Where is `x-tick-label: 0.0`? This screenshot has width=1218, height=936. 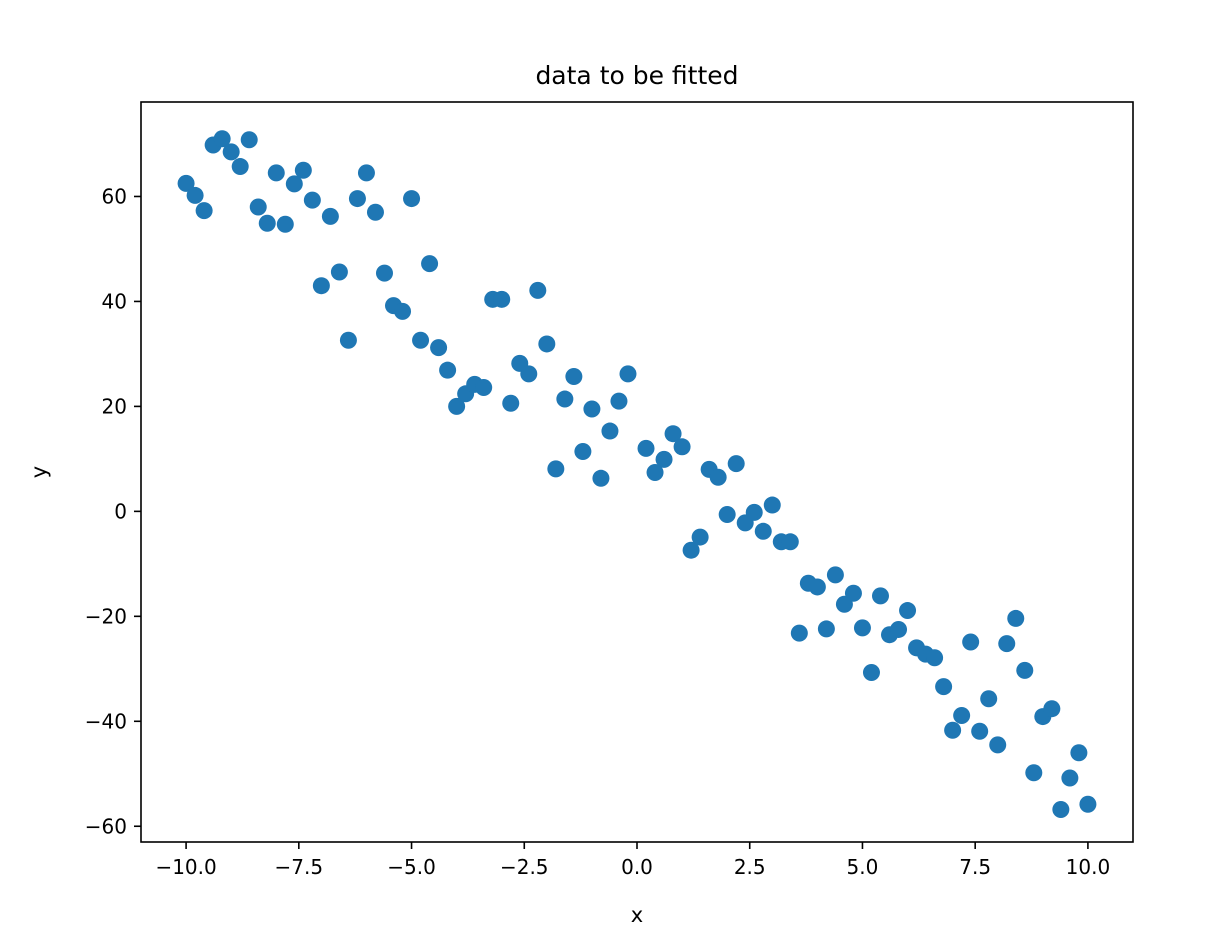
x-tick-label: 0.0 is located at coordinates (637, 867).